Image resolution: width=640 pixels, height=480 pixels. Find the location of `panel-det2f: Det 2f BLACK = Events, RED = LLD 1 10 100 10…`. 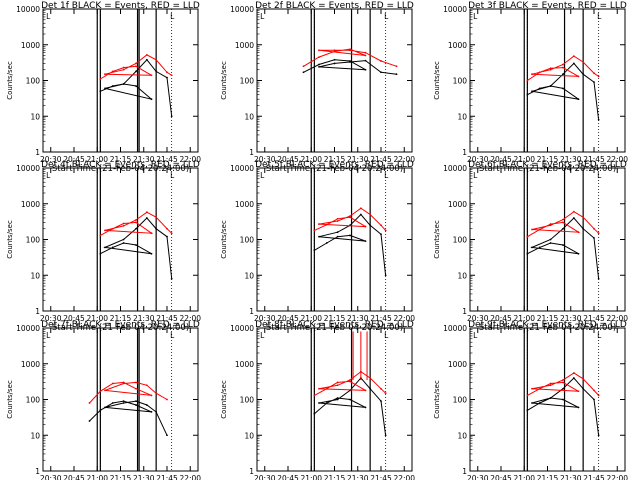

panel-det2f: Det 2f BLACK = Events, RED = LLD 1 10 100 10… is located at coordinates (317, 87).